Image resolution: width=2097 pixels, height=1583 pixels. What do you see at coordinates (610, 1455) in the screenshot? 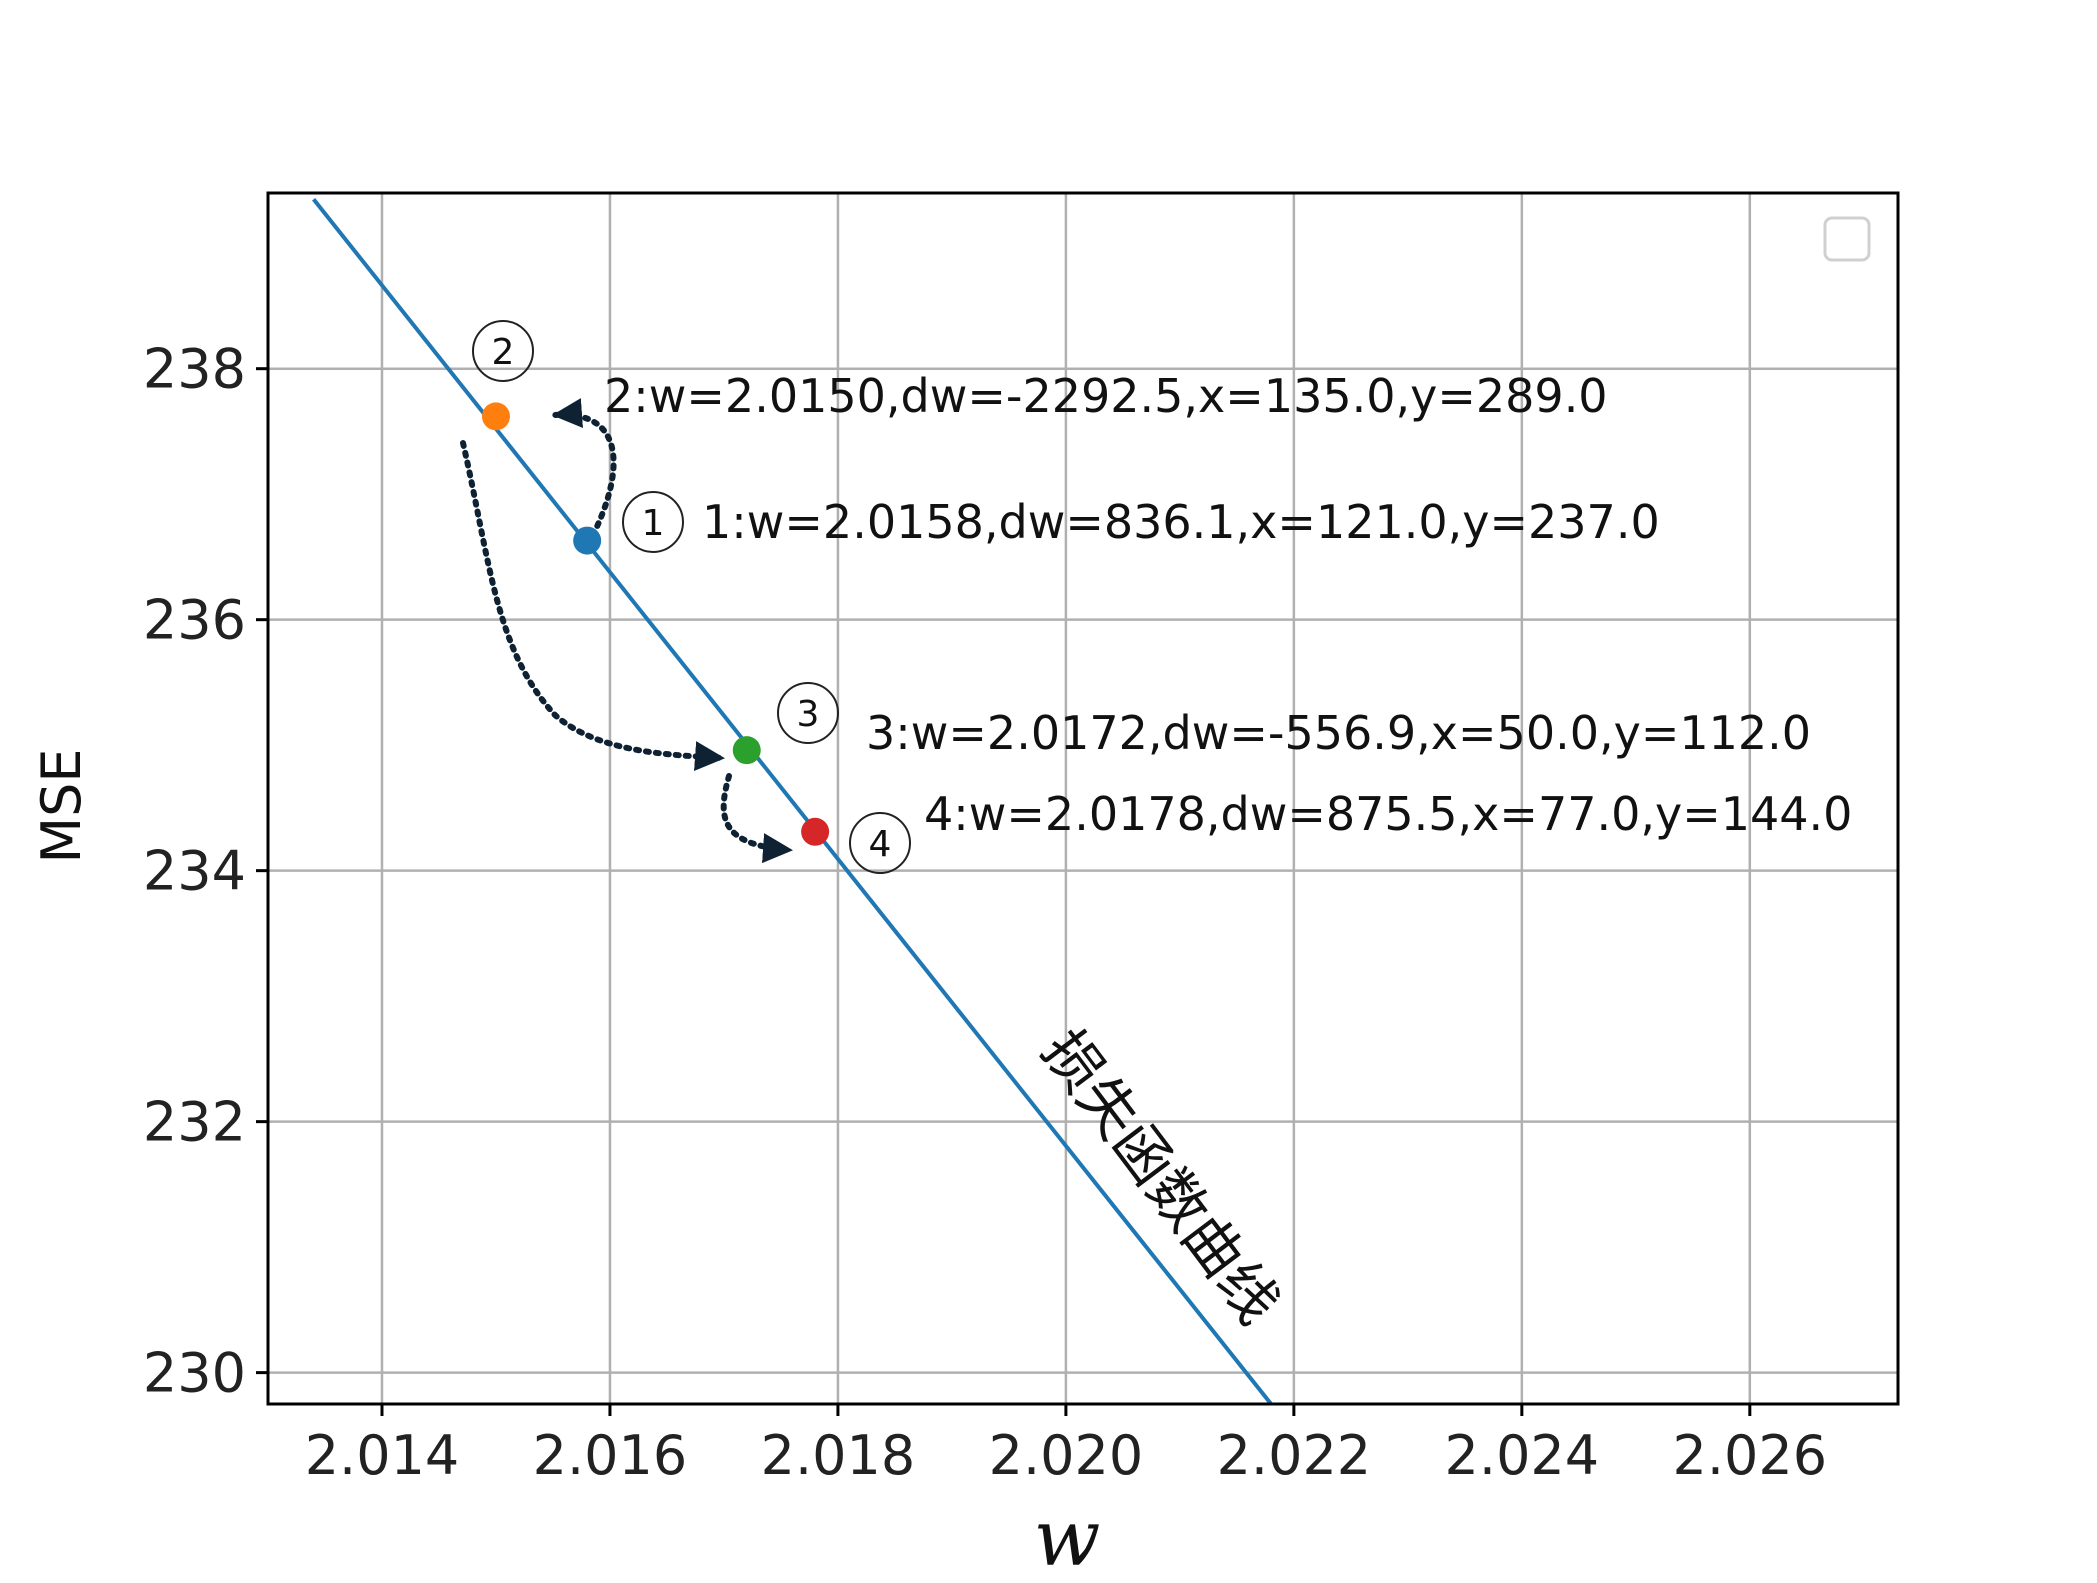
I see `x-tick-label: 2.016` at bounding box center [610, 1455].